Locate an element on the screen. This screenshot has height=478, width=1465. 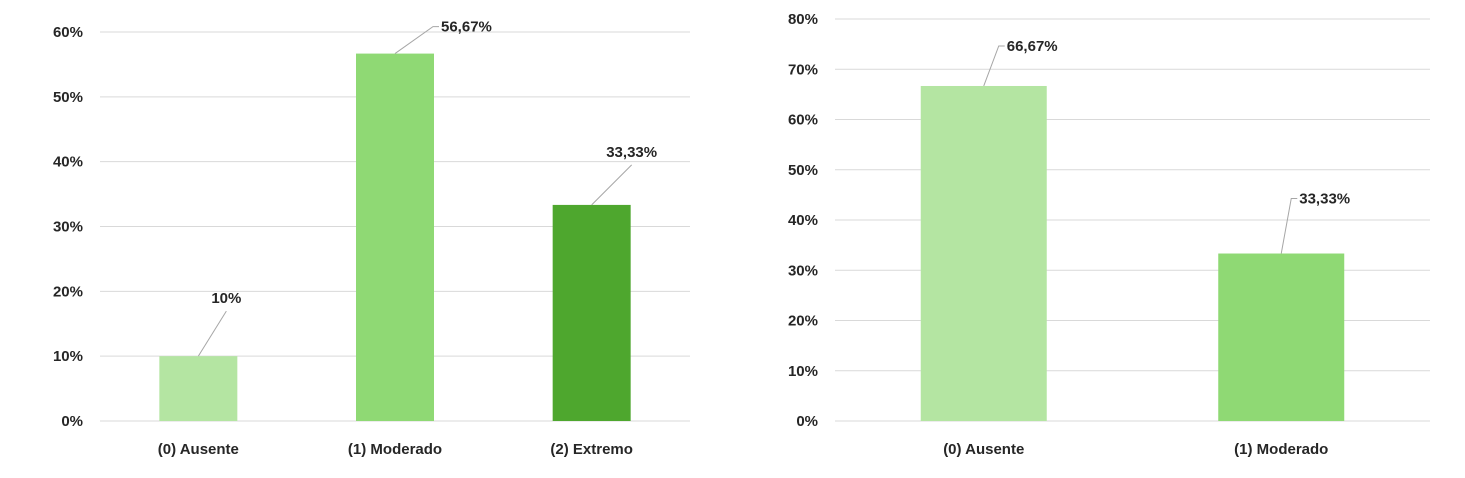
x-category-label: (2) Extremo is located at coordinates (591, 449).